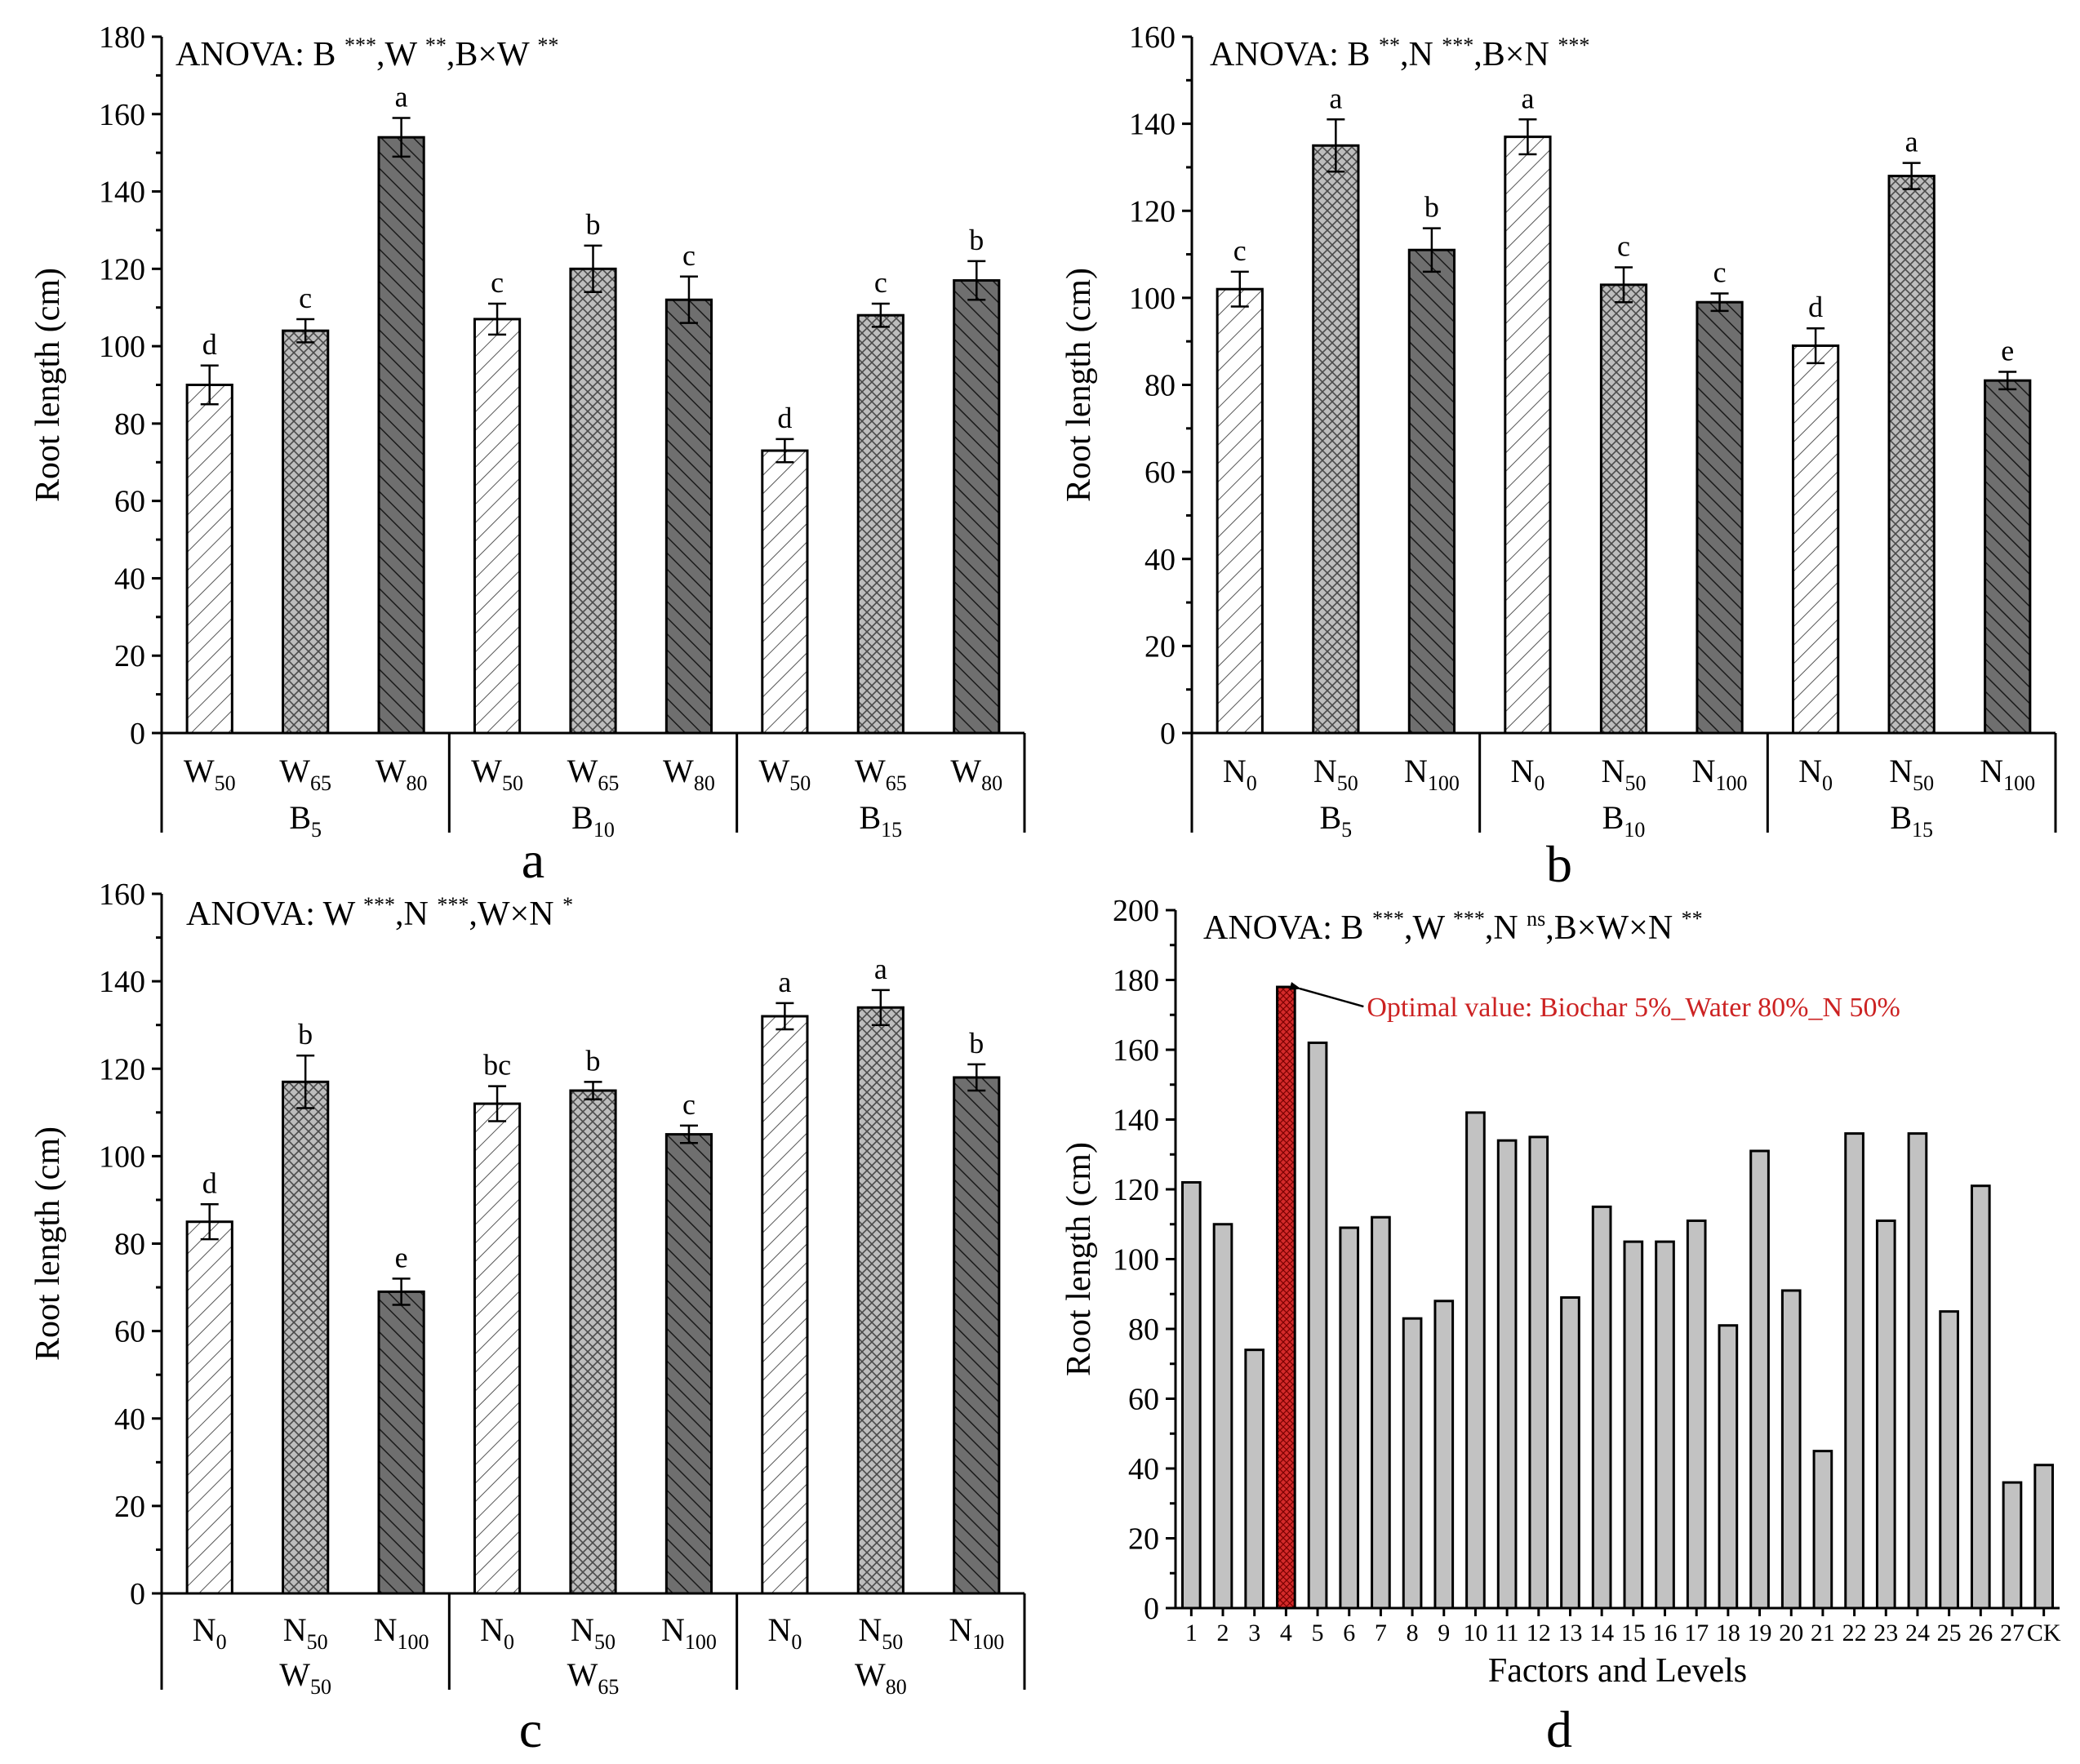  What do you see at coordinates (531, 1729) in the screenshot?
I see `panel-letter: c` at bounding box center [531, 1729].